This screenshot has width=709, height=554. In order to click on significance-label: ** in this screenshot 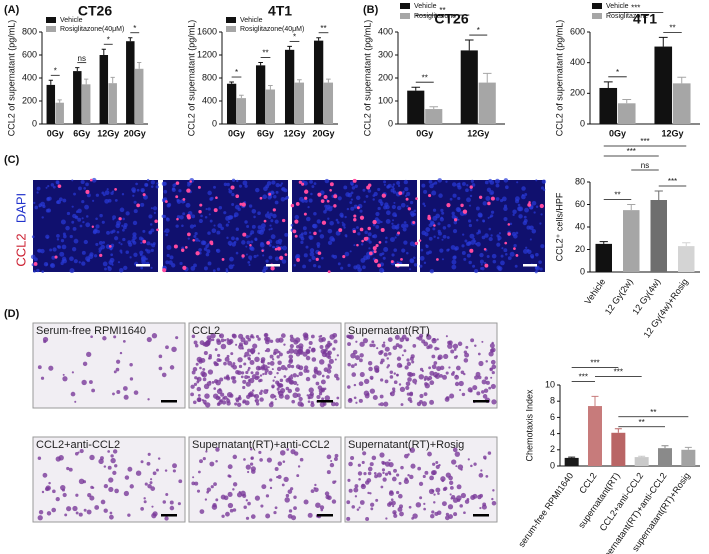, I will do `click(653, 412)`.